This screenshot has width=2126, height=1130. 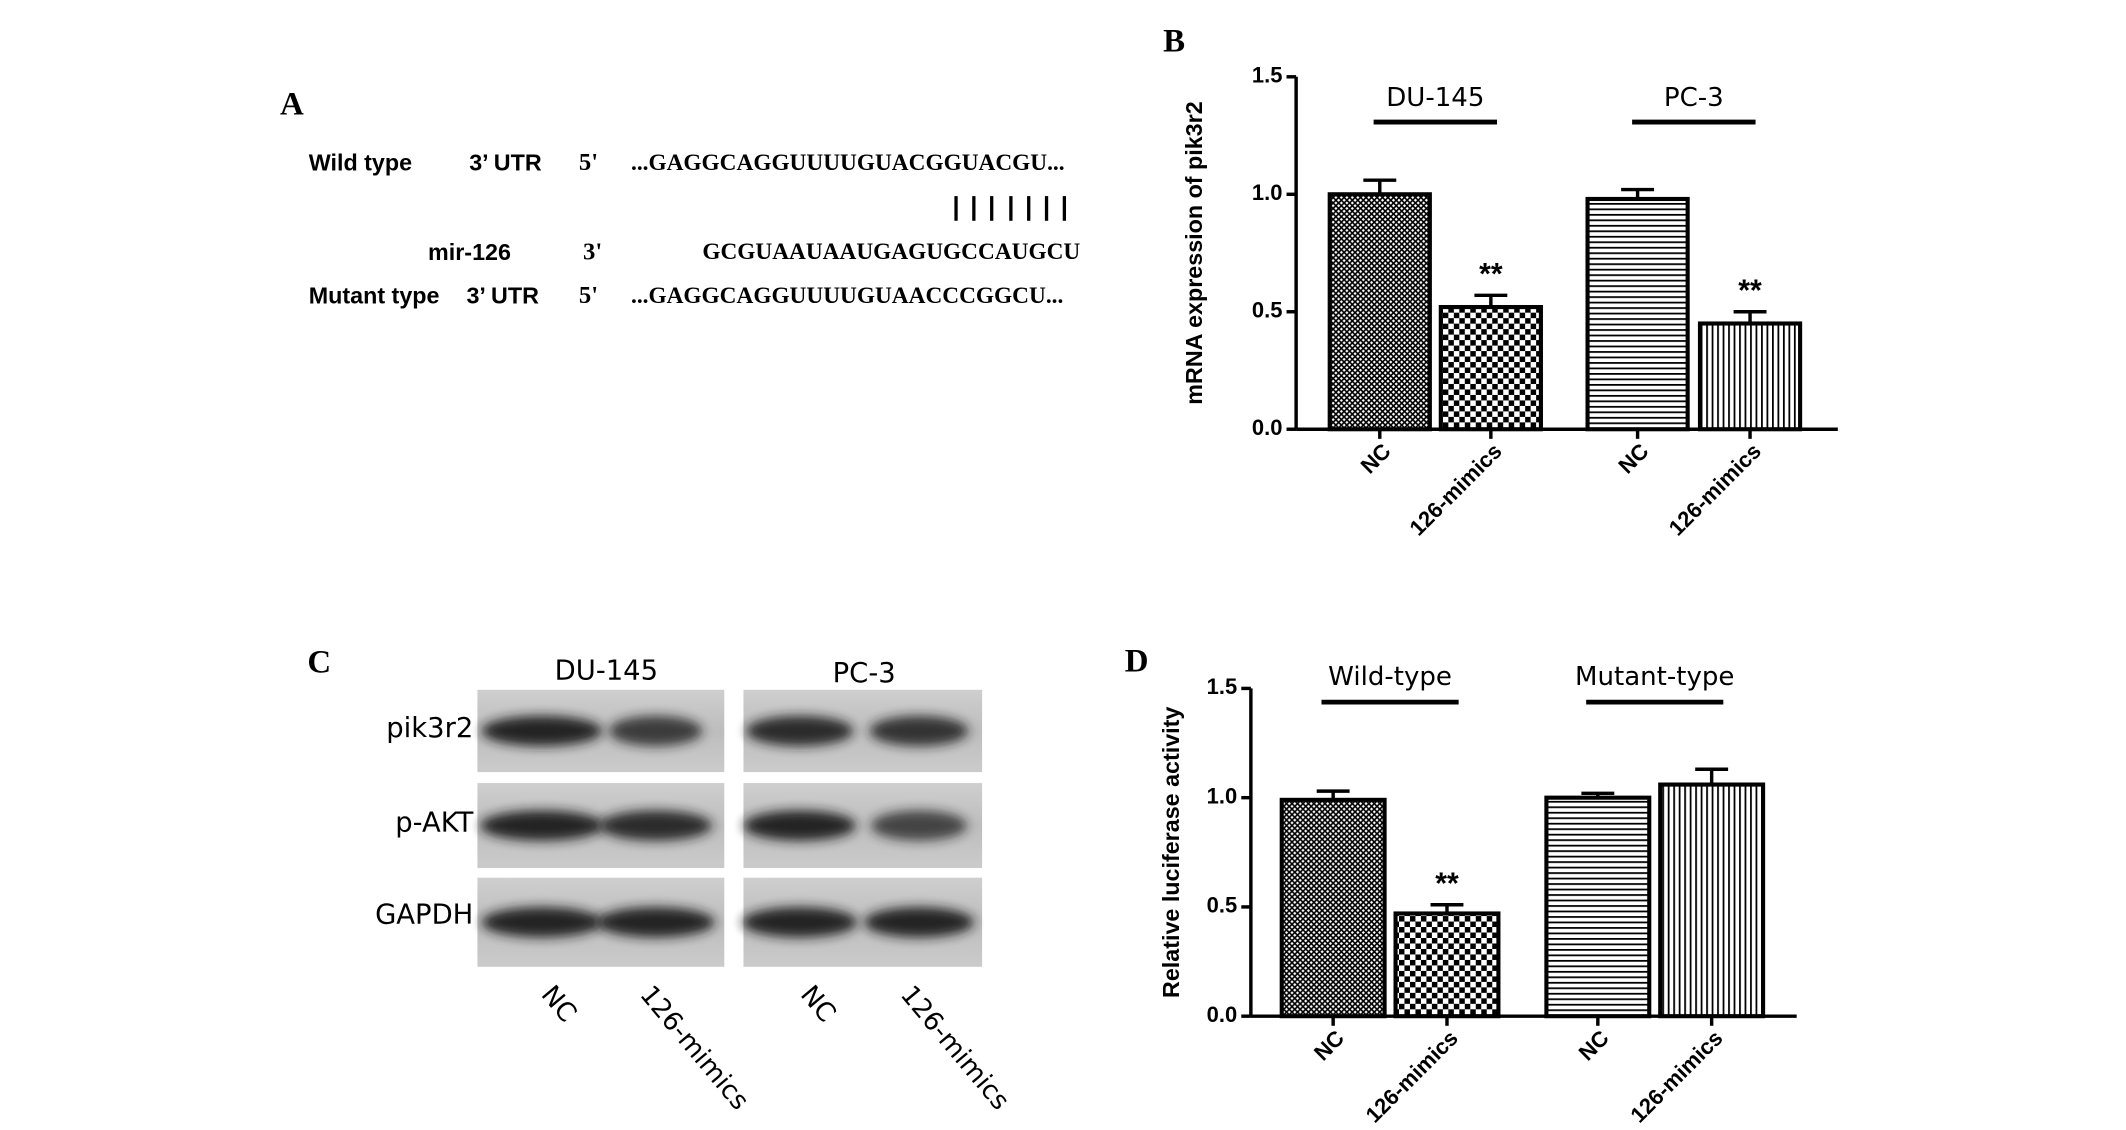 I want to click on y-axis-label: Relative luciferase activity, so click(x=1171, y=852).